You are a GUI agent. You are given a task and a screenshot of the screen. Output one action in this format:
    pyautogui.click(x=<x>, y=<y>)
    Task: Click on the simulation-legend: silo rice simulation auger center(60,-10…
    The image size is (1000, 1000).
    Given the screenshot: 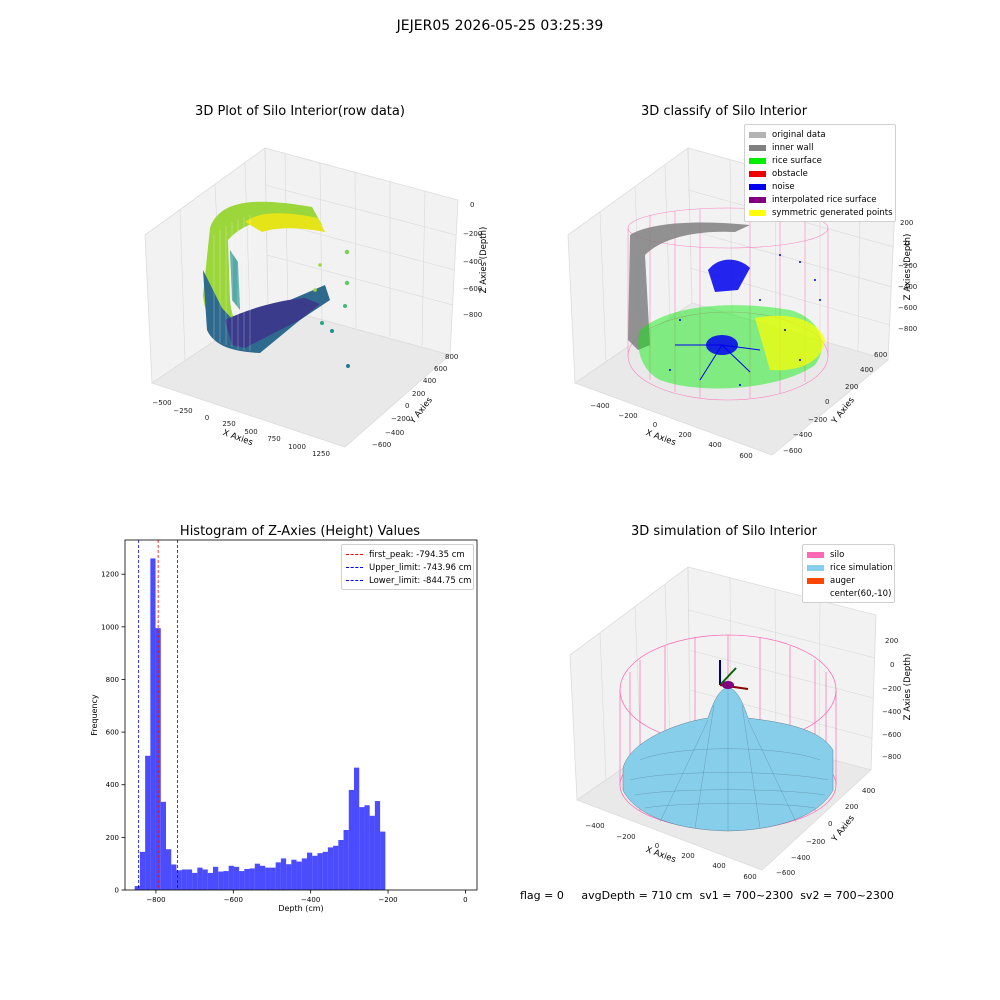 What is the action you would take?
    pyautogui.click(x=848, y=573)
    